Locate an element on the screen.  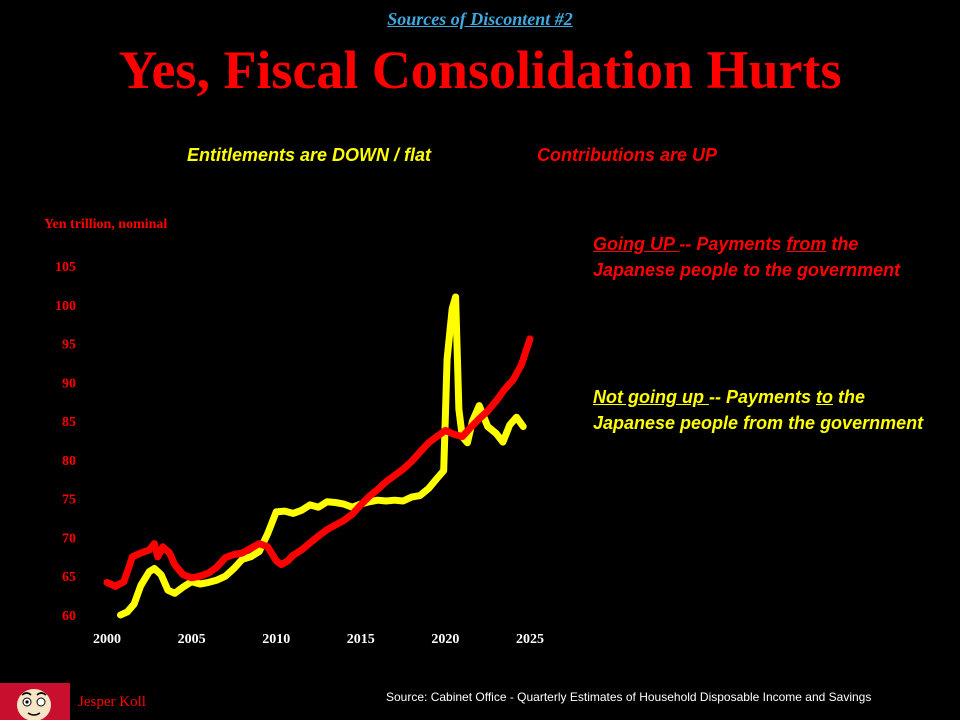
y-tick-label: 70 is located at coordinates (69, 538).